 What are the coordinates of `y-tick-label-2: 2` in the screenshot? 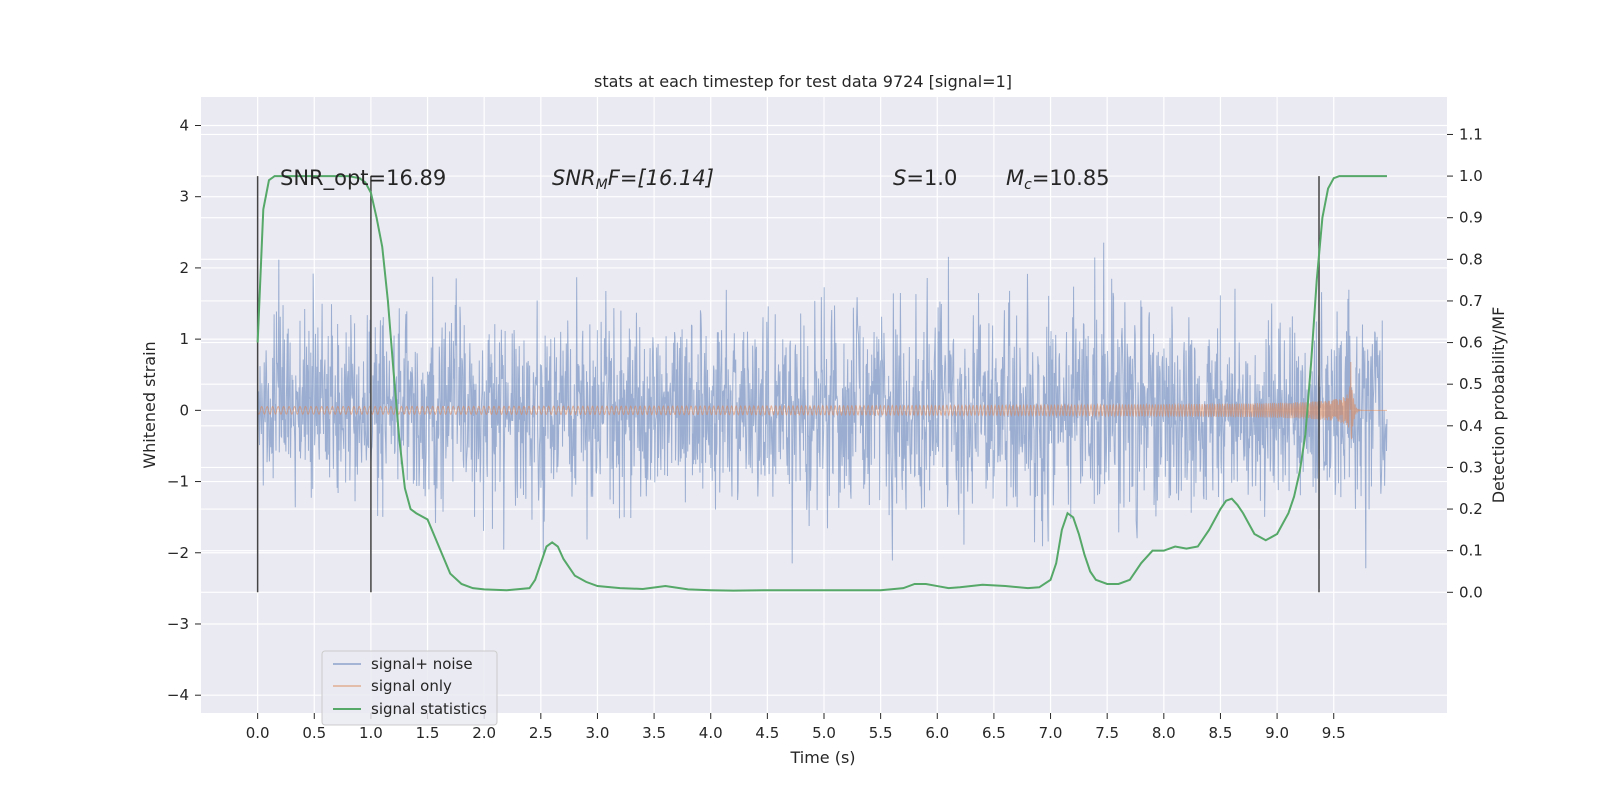 It's located at (184, 268).